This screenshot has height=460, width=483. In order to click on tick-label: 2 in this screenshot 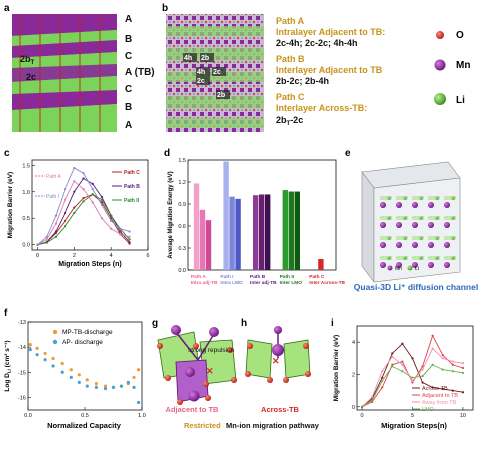, I will do `click(353, 375)`.